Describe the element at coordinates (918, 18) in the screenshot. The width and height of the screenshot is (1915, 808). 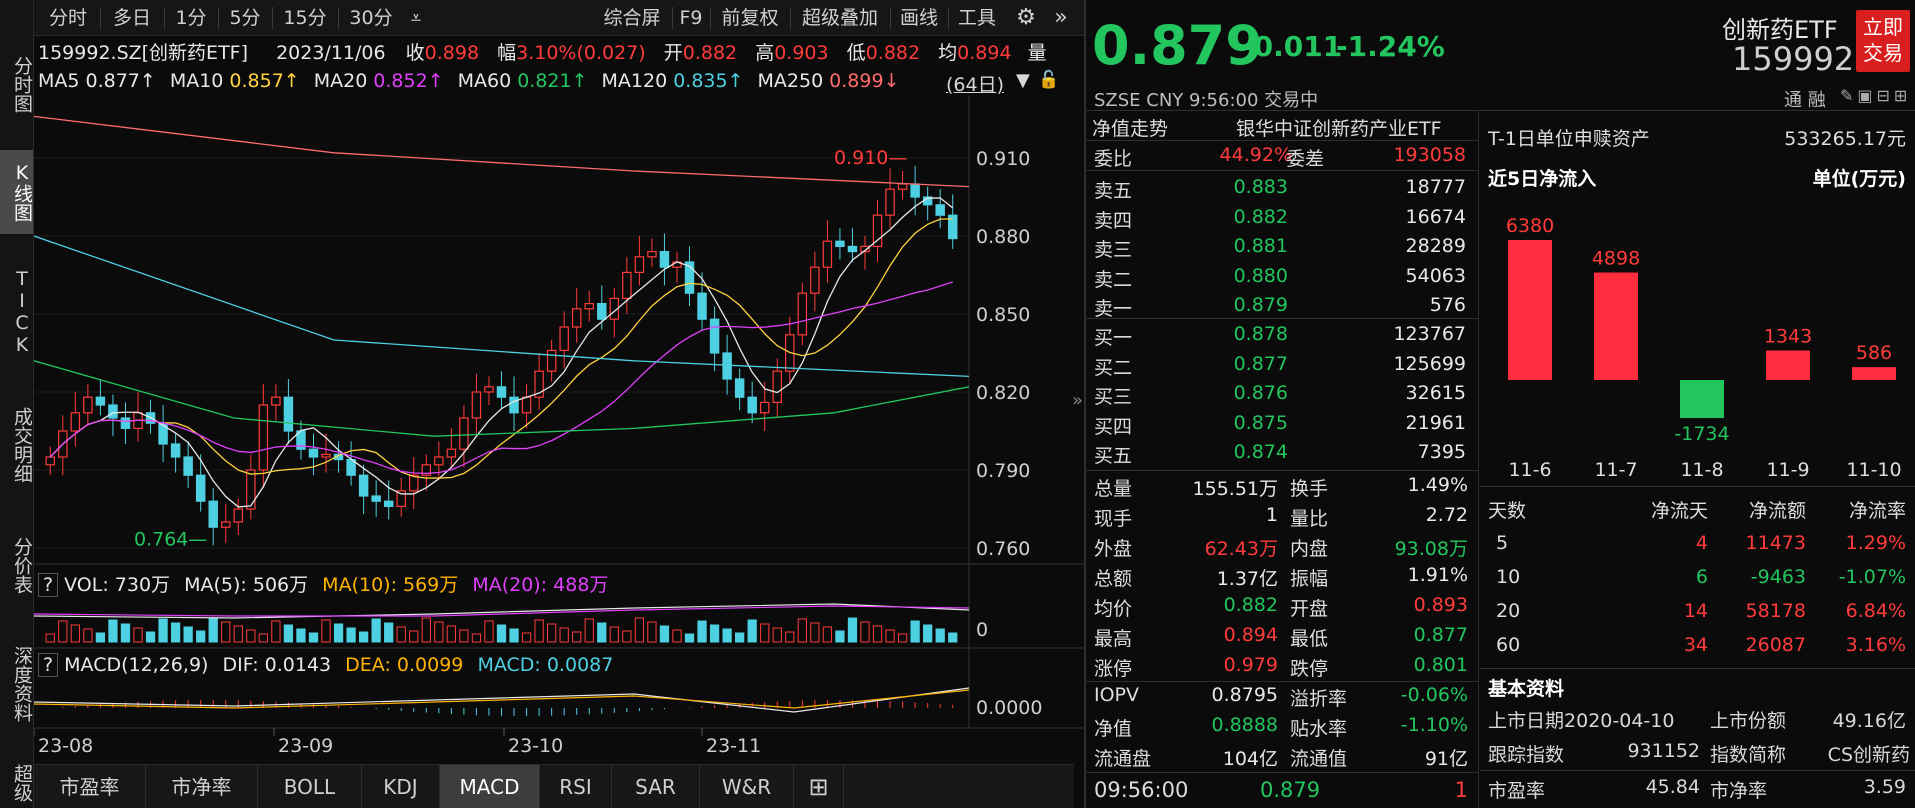
I see `tab-draw: 画线` at that location.